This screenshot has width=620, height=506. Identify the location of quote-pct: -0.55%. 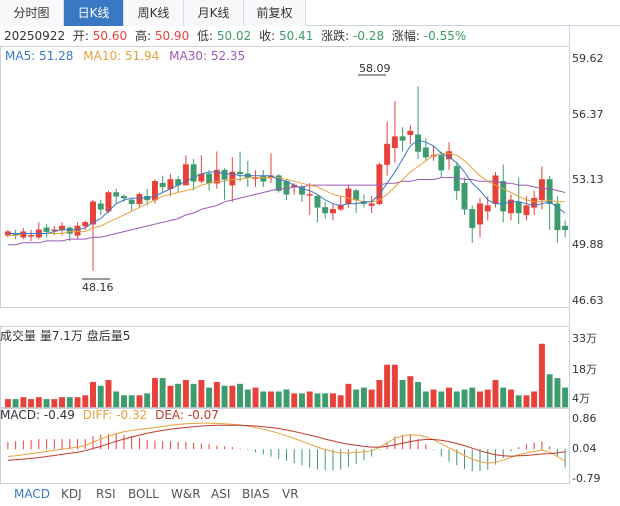
(445, 36).